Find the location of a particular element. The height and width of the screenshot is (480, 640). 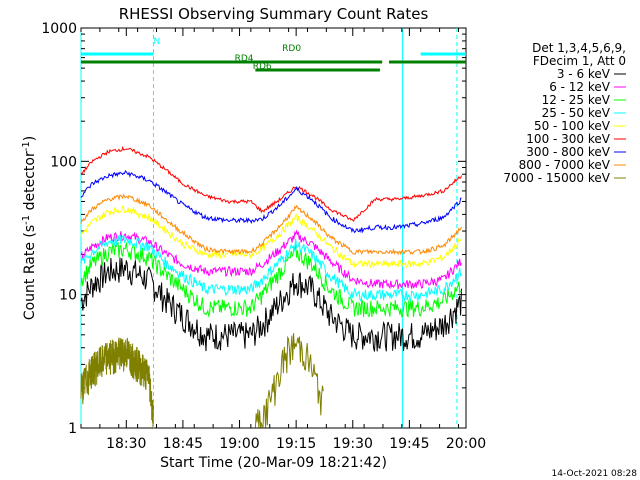

x-tick-label: 18:45 is located at coordinates (183, 444).